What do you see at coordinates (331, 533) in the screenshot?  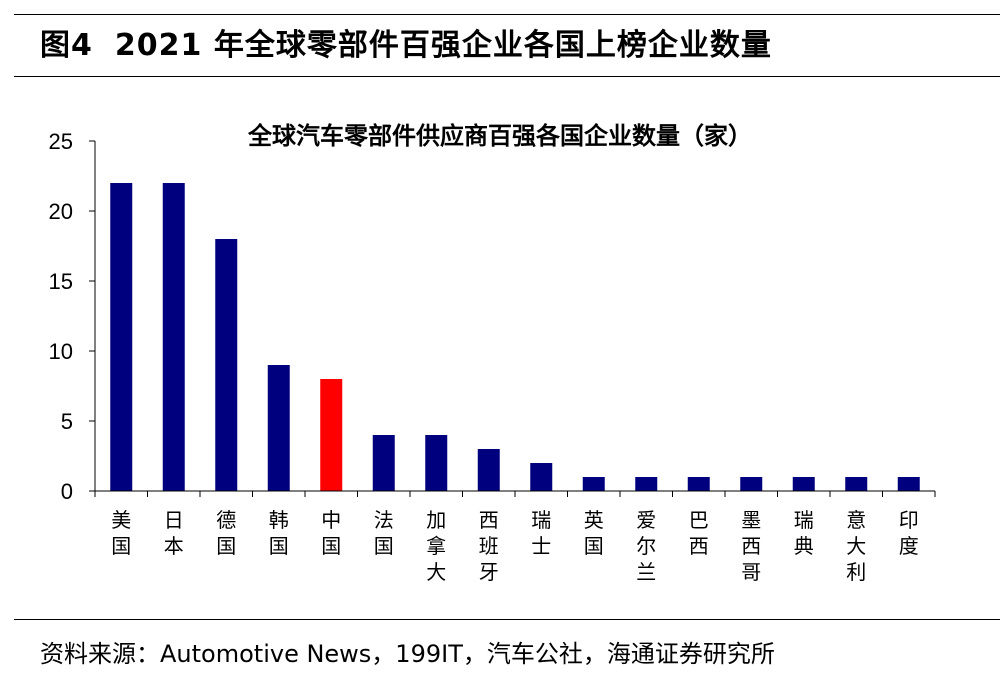 I see `category-label: 中国` at bounding box center [331, 533].